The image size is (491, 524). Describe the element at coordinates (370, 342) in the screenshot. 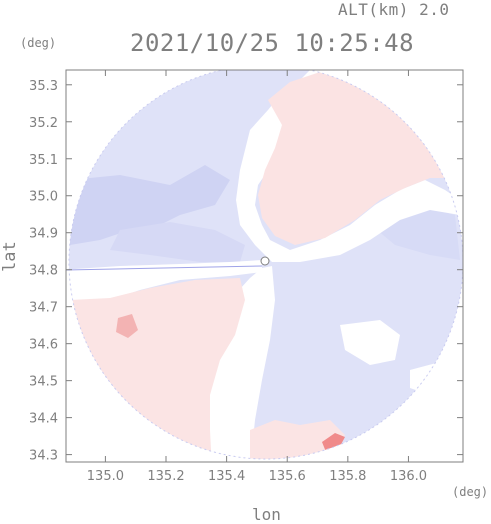

I see `zero-velocity-gap-east` at that location.